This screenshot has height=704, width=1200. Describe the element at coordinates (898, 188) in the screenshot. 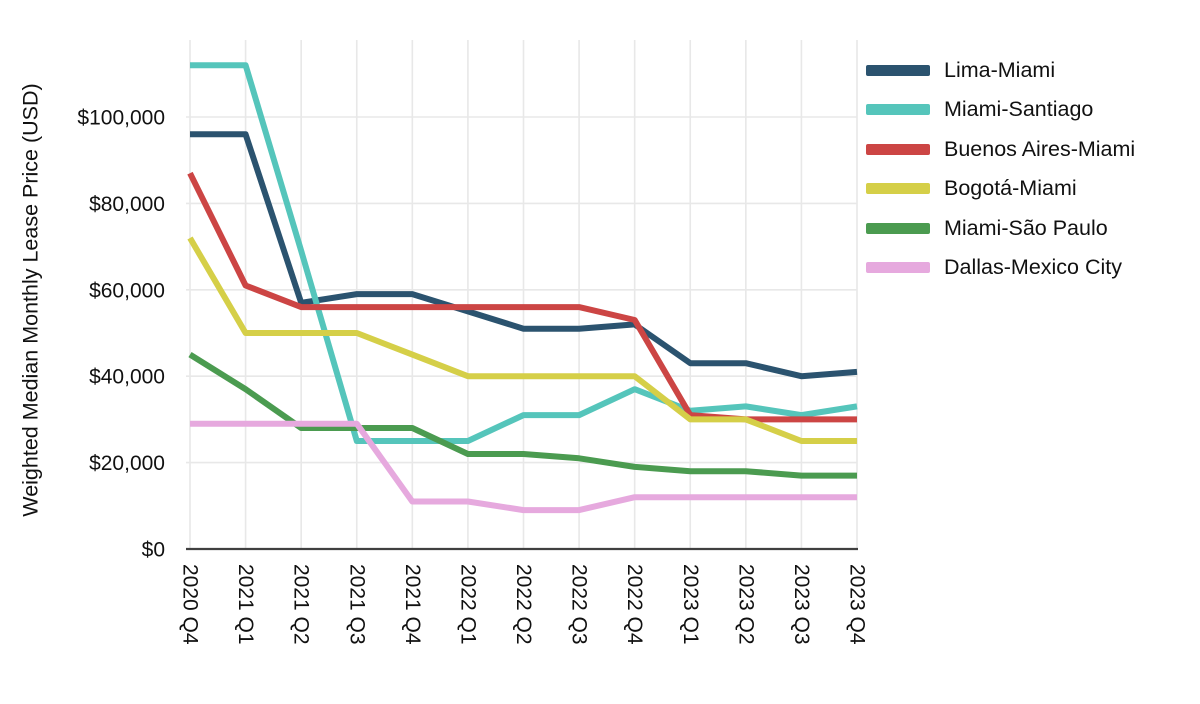

I see `legend-swatch-bogot-miami` at that location.